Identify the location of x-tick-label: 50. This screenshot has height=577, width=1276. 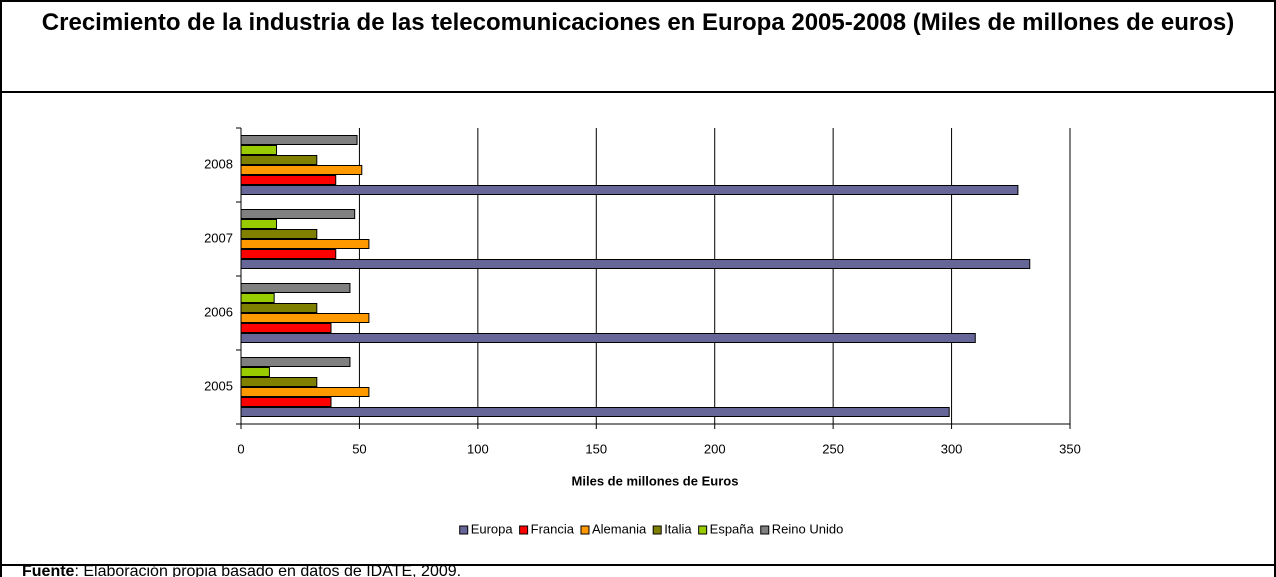
(359, 448).